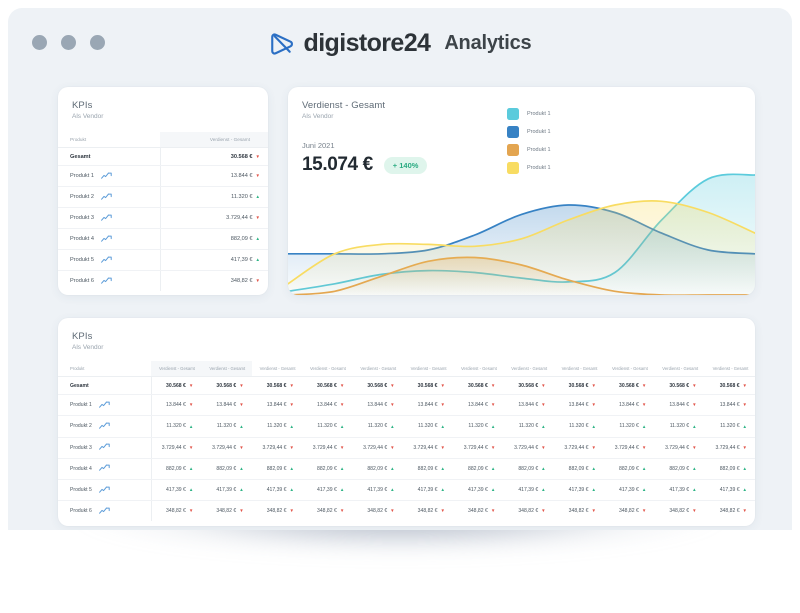 The width and height of the screenshot is (800, 613). I want to click on page-title: KPIs, so click(82, 105).